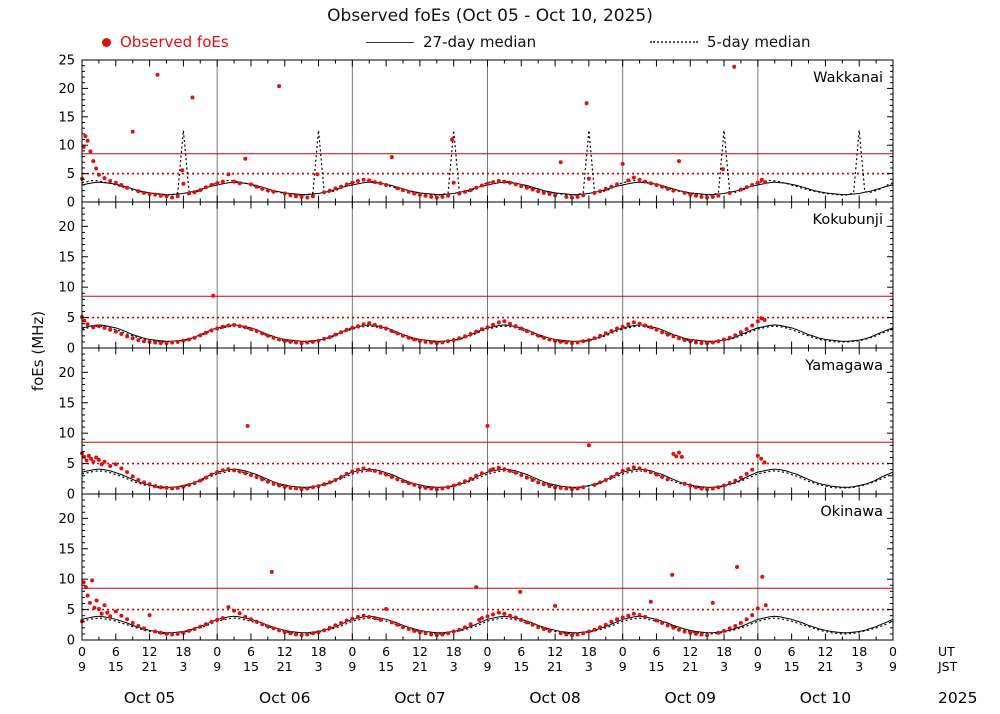 This screenshot has height=714, width=1000. I want to click on ut-label: UT, so click(946, 651).